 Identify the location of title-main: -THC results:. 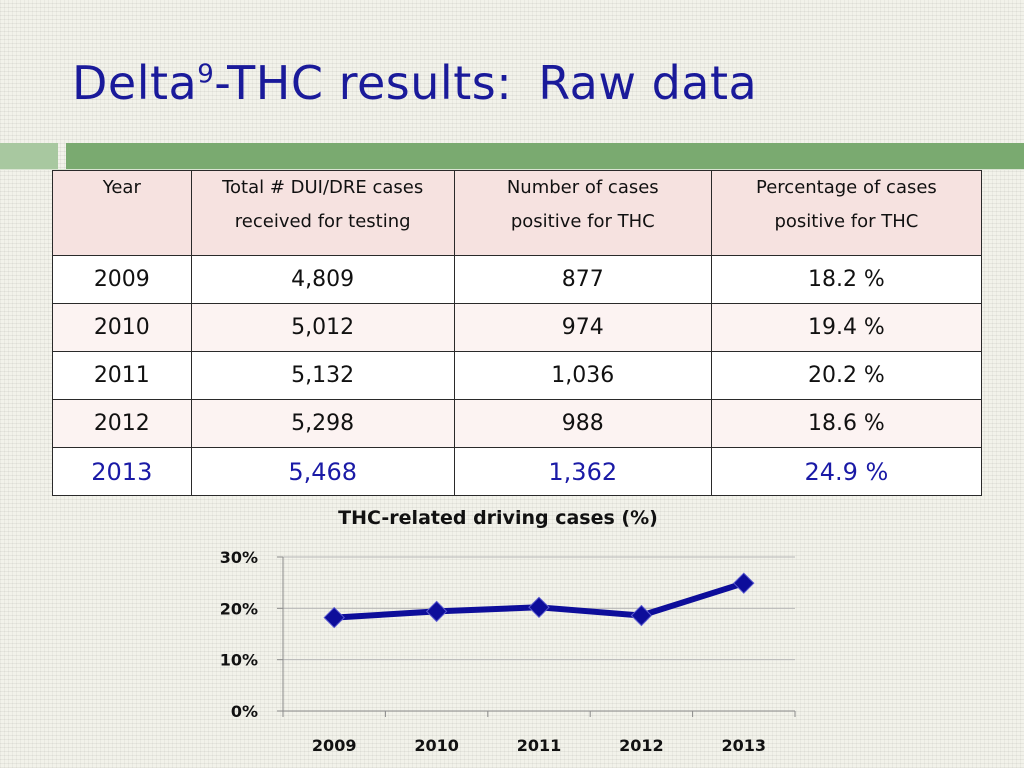
(363, 83).